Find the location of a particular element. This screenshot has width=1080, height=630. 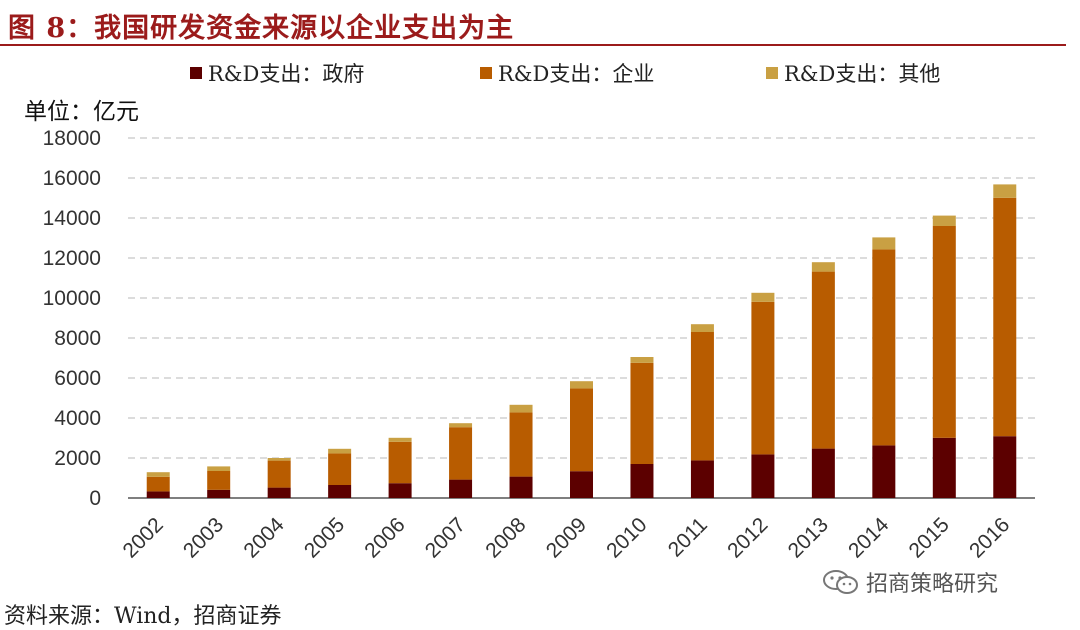

x-tick-label: 2010 is located at coordinates (626, 537).